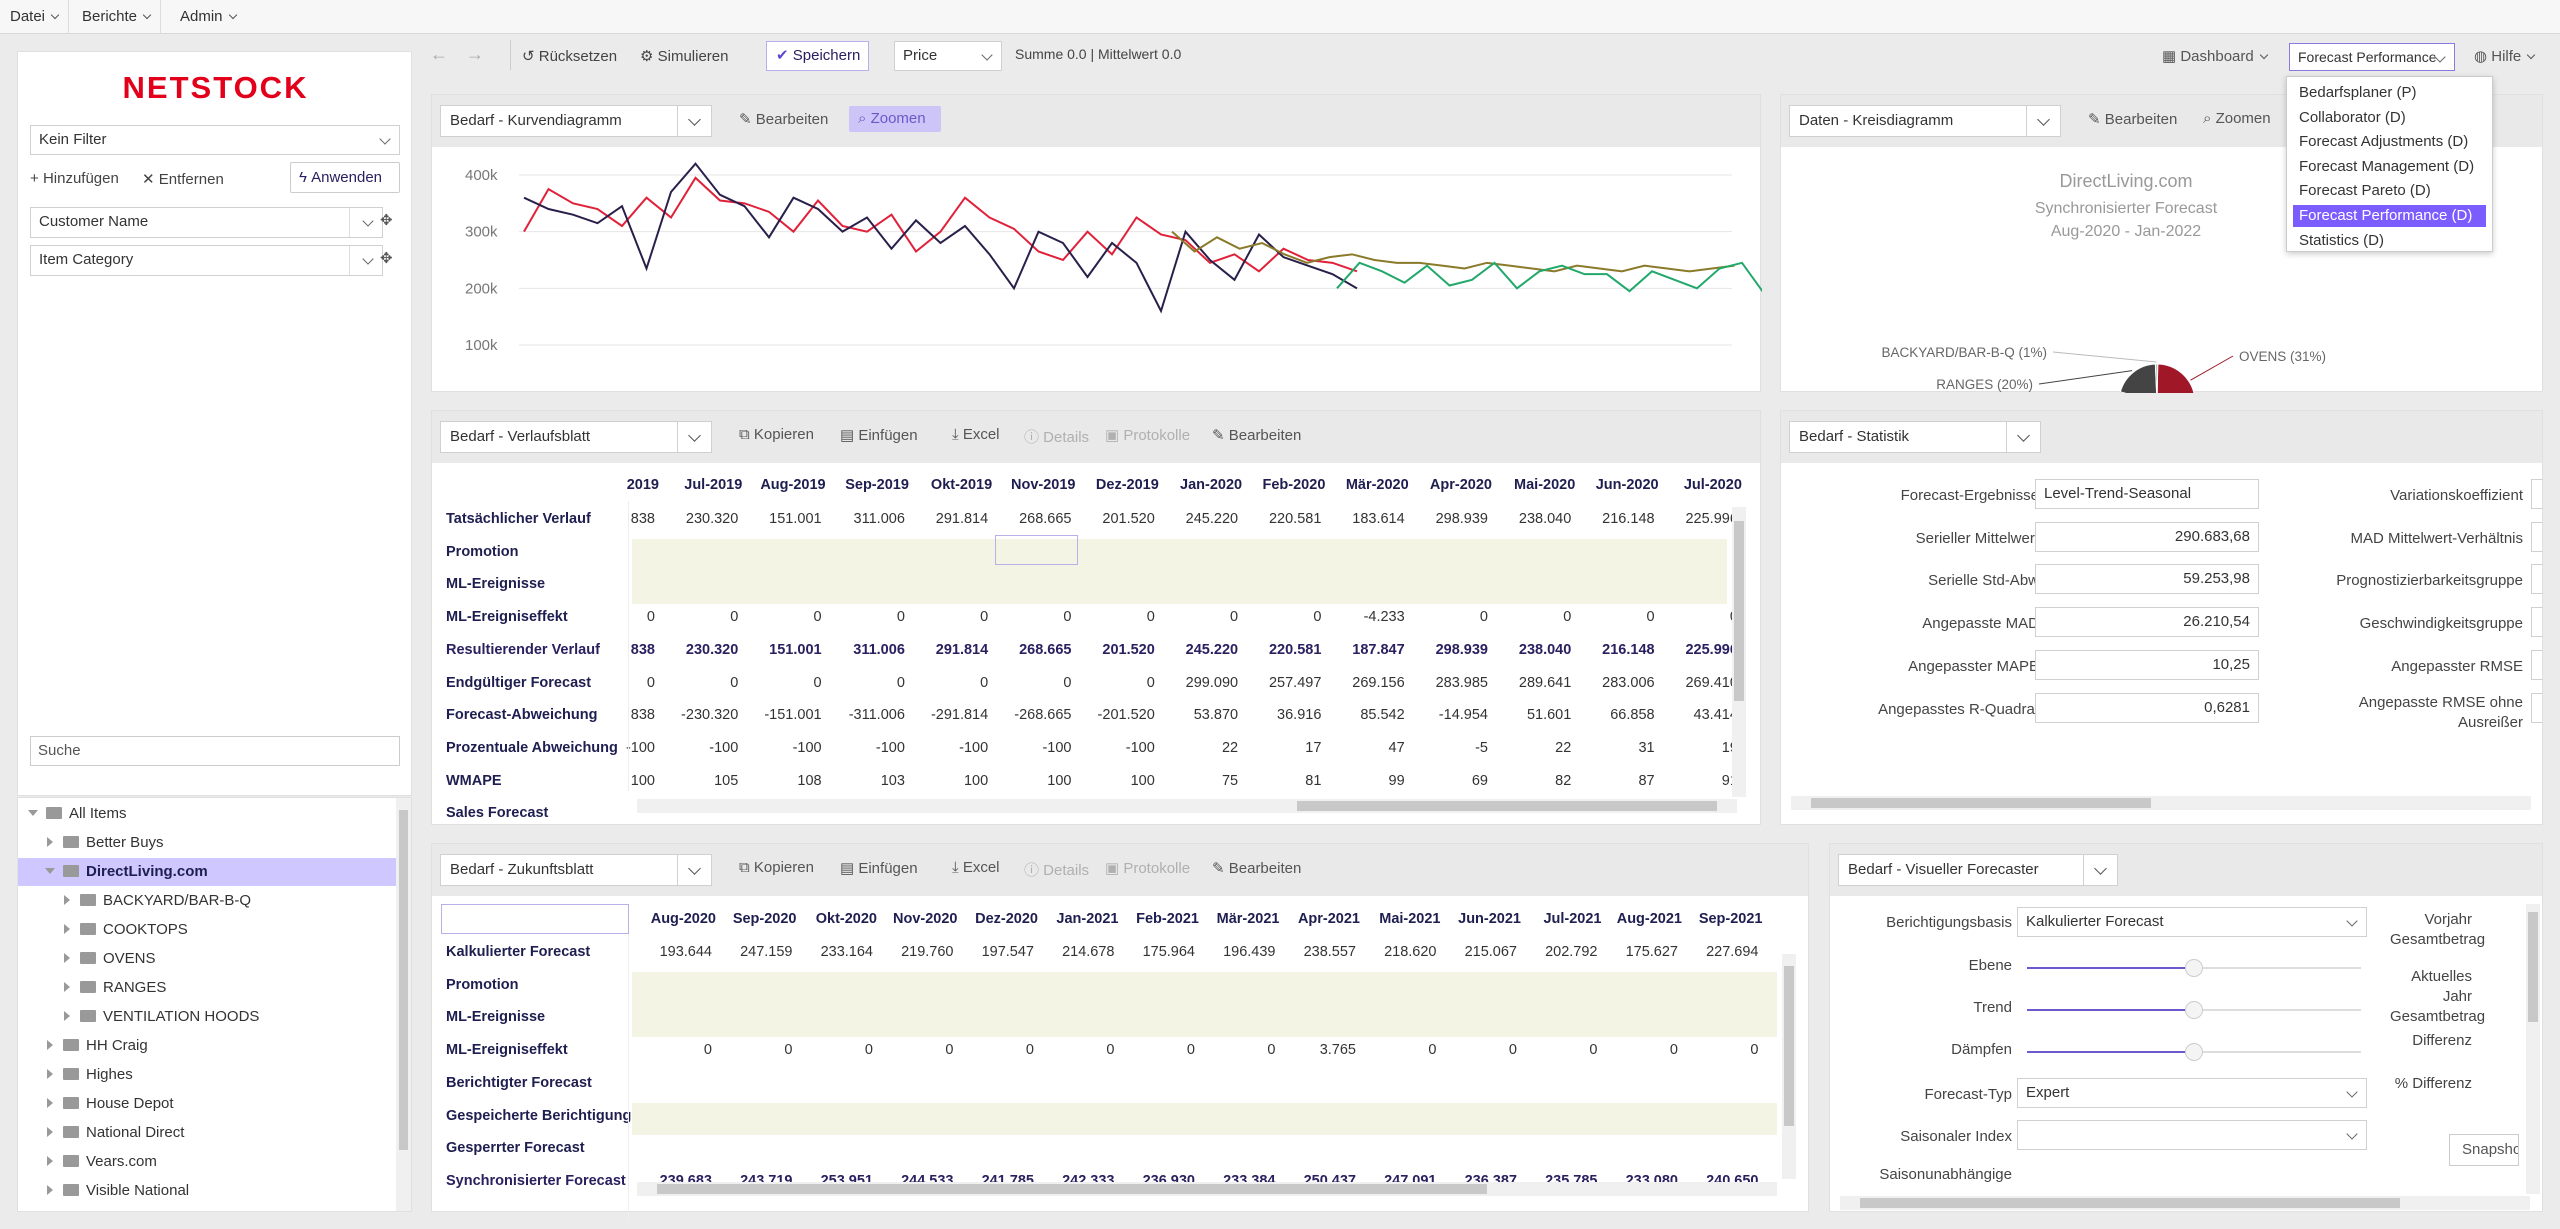  What do you see at coordinates (207, 1133) in the screenshot?
I see `tree-item-national-direct: National Direct` at bounding box center [207, 1133].